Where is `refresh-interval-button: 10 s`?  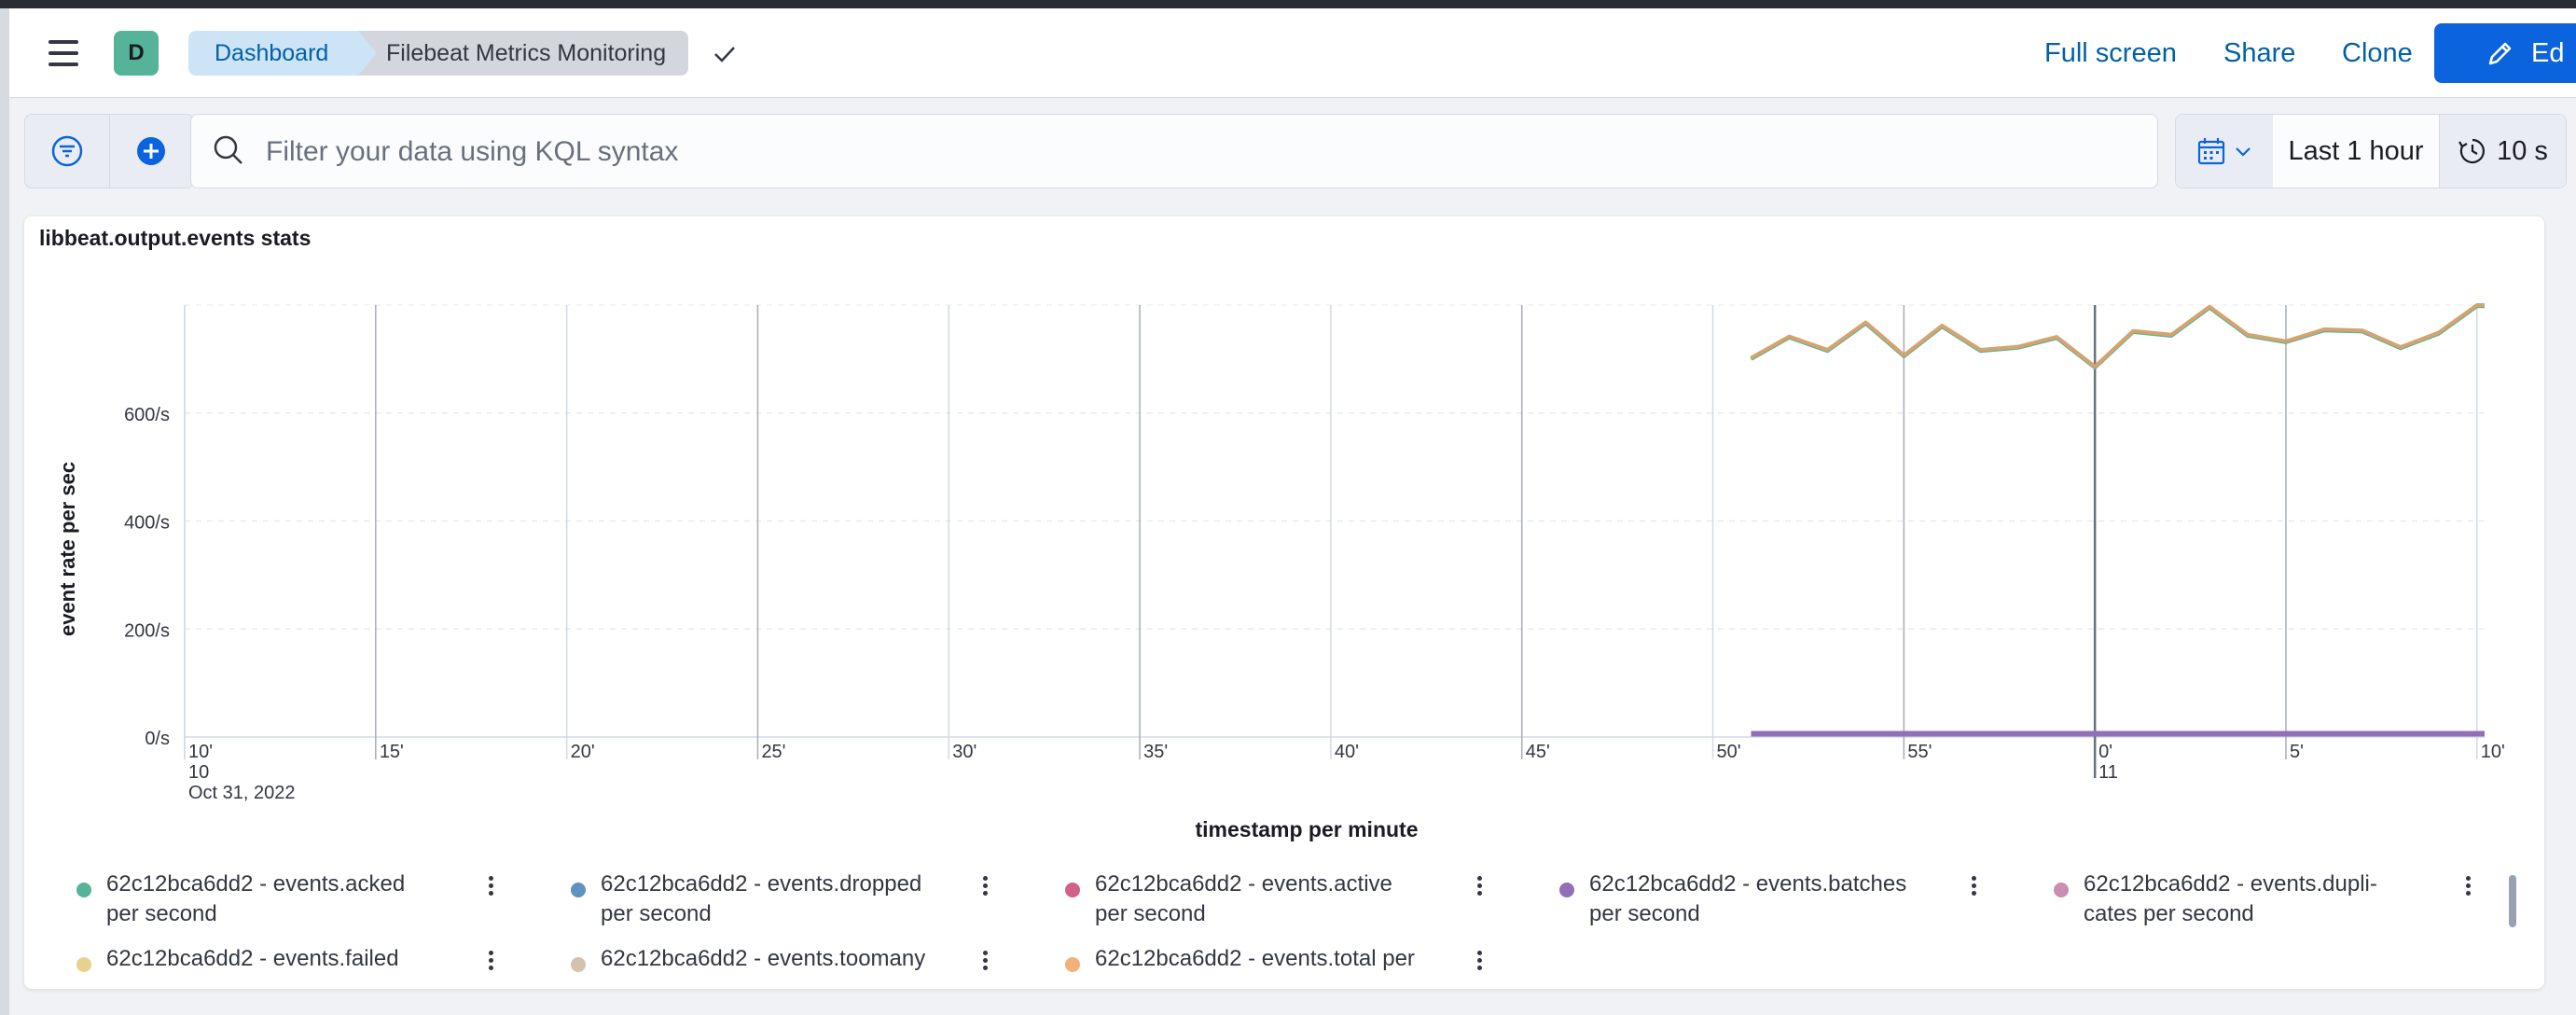
refresh-interval-button: 10 s is located at coordinates (2502, 151).